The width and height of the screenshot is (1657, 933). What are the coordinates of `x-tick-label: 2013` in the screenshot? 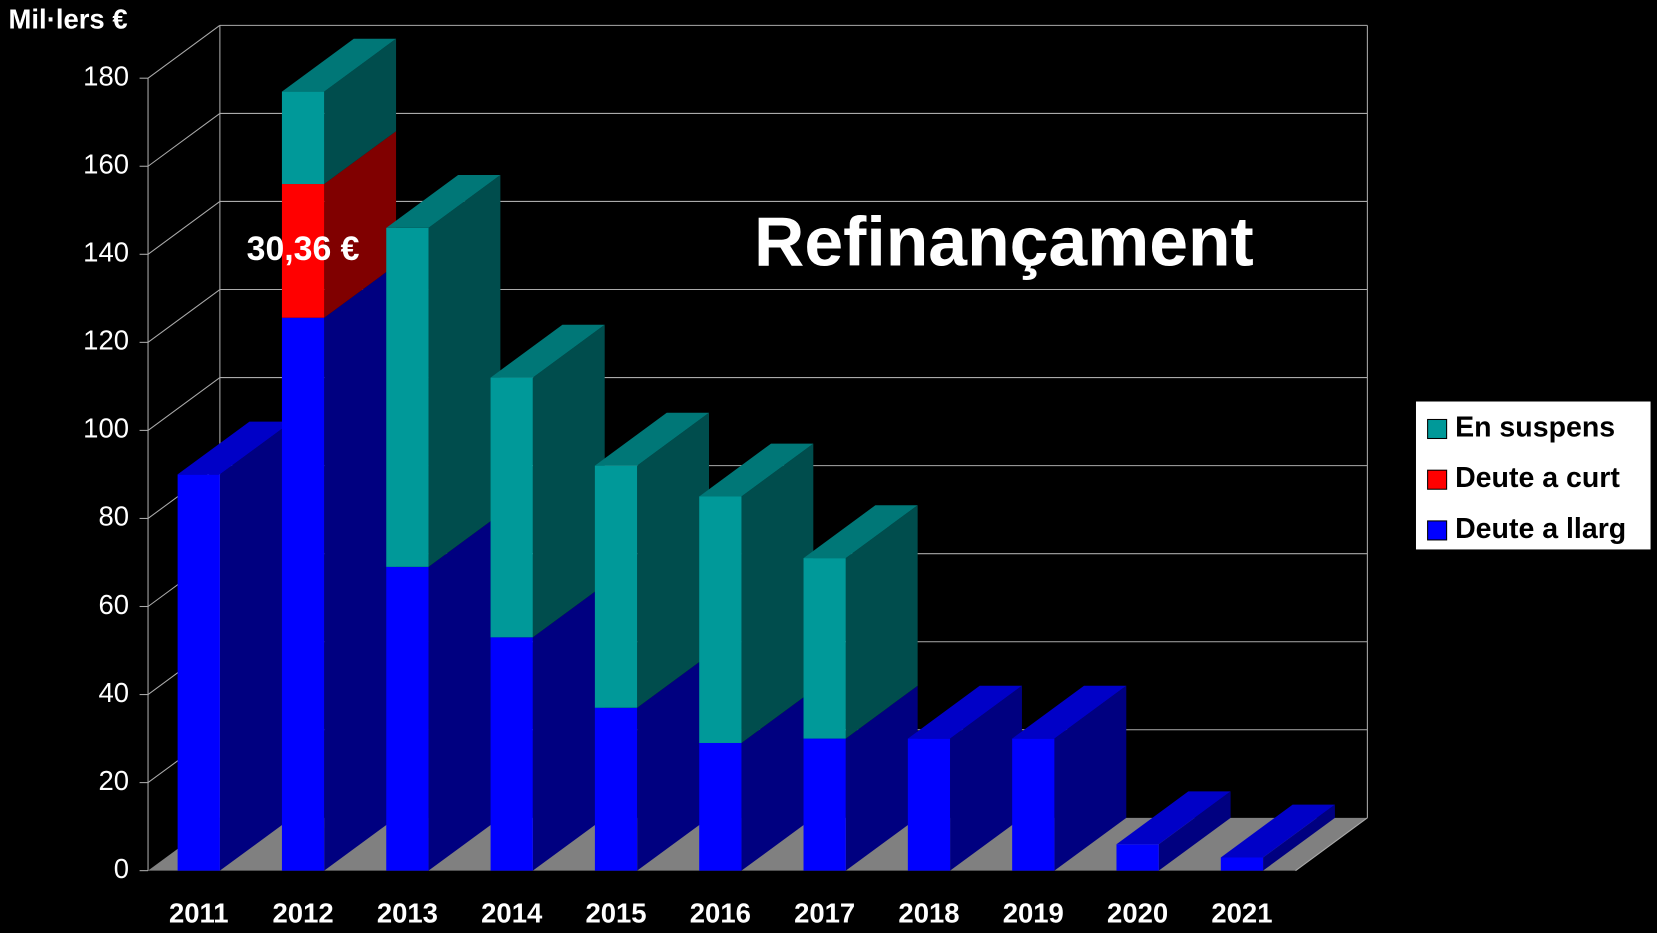 It's located at (407, 912).